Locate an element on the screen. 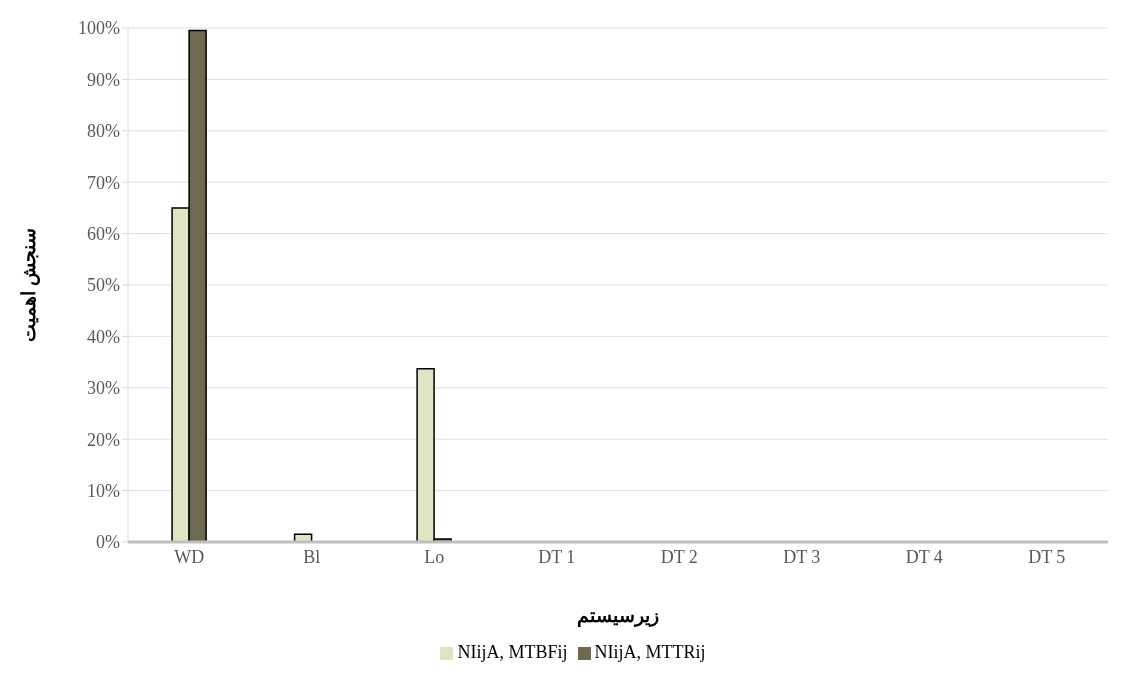 The height and width of the screenshot is (684, 1138). x-tick-label: DT 2 is located at coordinates (679, 556).